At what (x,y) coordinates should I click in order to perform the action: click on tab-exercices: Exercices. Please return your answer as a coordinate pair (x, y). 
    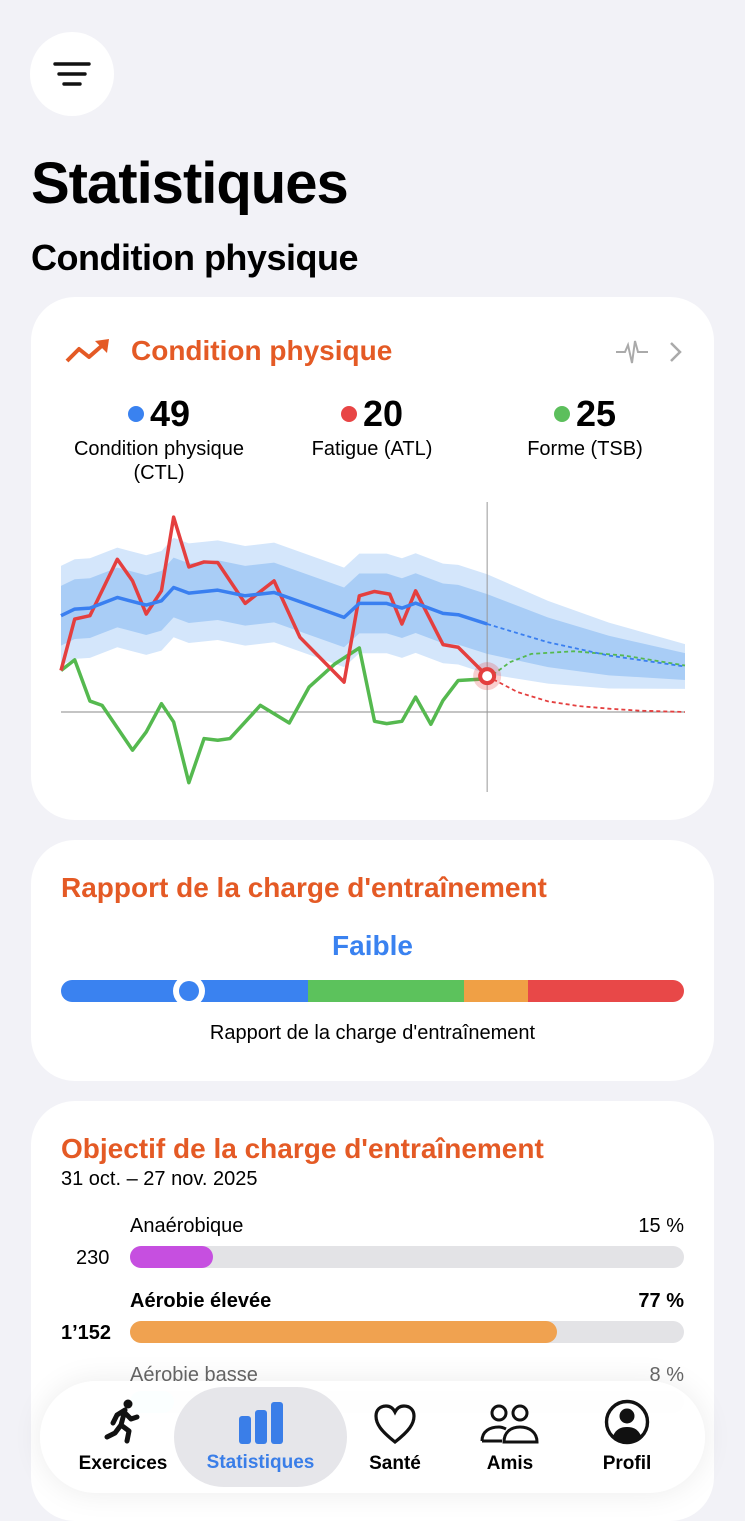
    Looking at the image, I should click on (123, 1437).